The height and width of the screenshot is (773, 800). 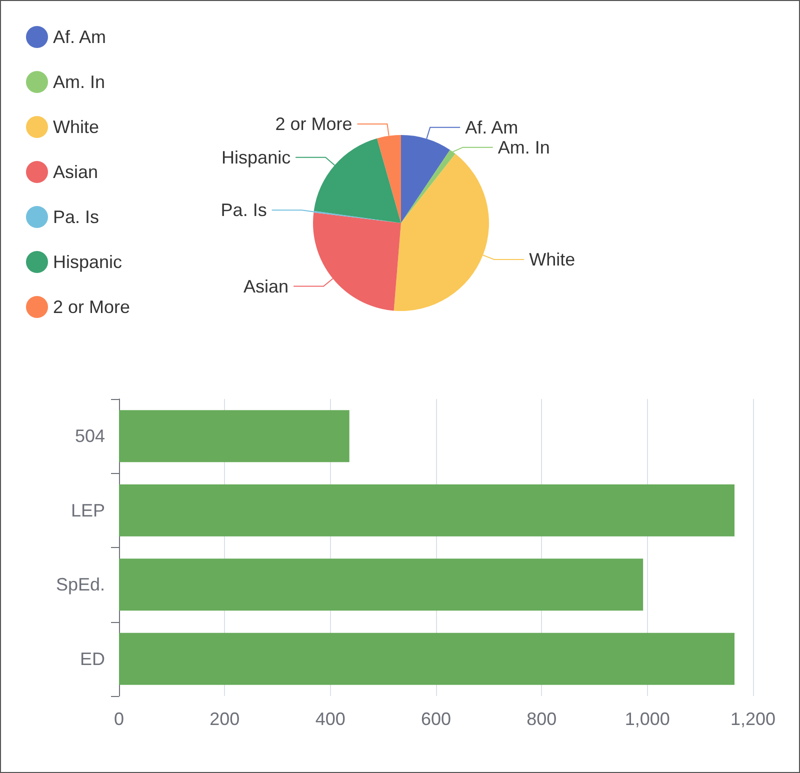 I want to click on slice-label: Am. In, so click(x=524, y=147).